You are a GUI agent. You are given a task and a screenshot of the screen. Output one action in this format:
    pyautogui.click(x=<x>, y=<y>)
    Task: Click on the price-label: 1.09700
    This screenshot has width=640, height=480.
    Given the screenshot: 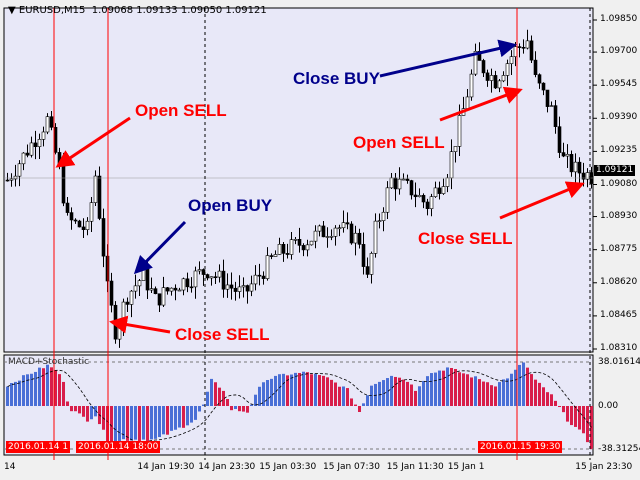 What is the action you would take?
    pyautogui.click(x=619, y=51)
    